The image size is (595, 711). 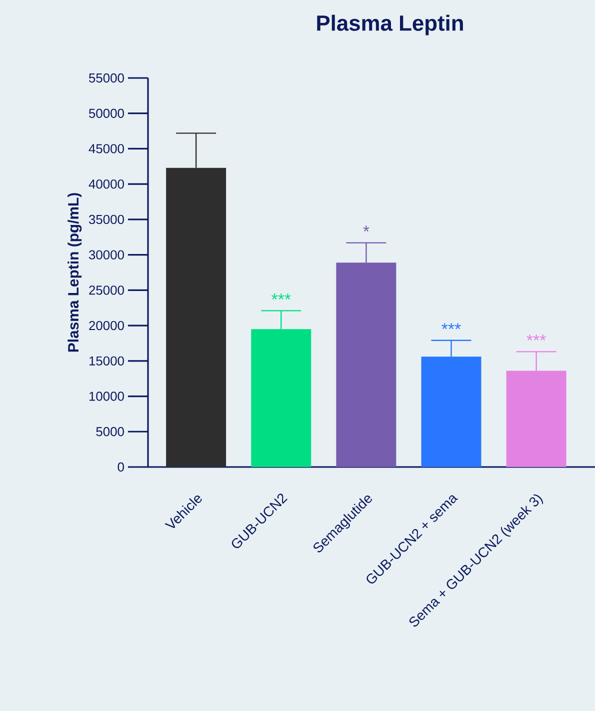 What do you see at coordinates (110, 431) in the screenshot?
I see `y-tick-label: 5000` at bounding box center [110, 431].